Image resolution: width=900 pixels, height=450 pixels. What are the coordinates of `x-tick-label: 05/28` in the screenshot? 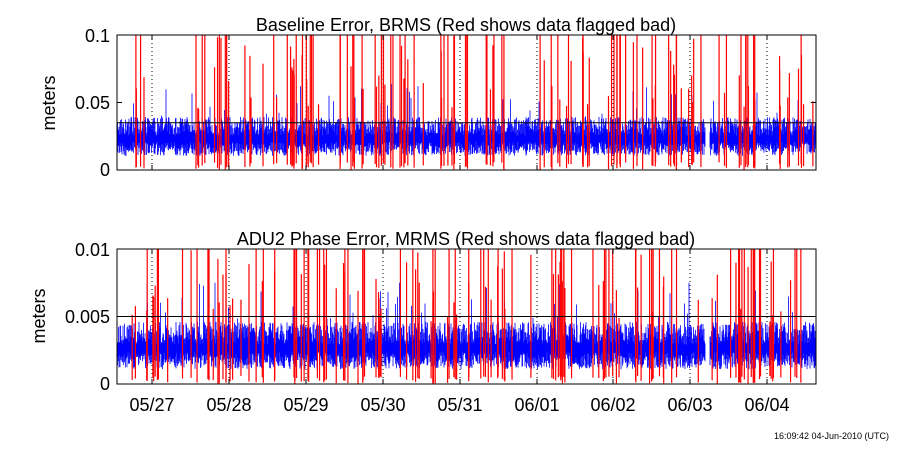 It's located at (228, 405).